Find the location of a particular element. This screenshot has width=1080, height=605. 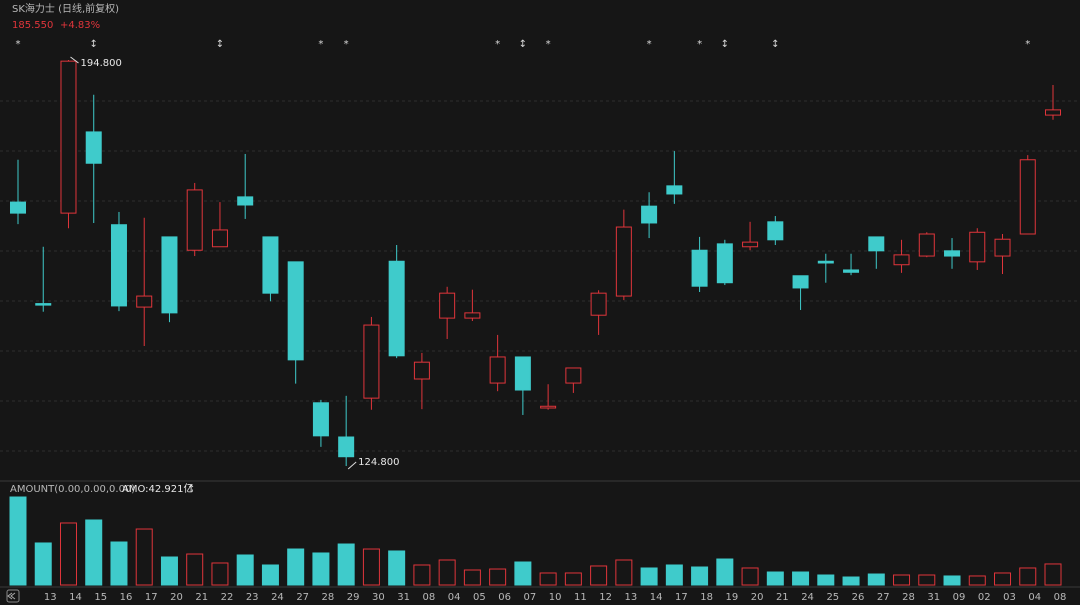

x-tick-label: 31 is located at coordinates (403, 597).